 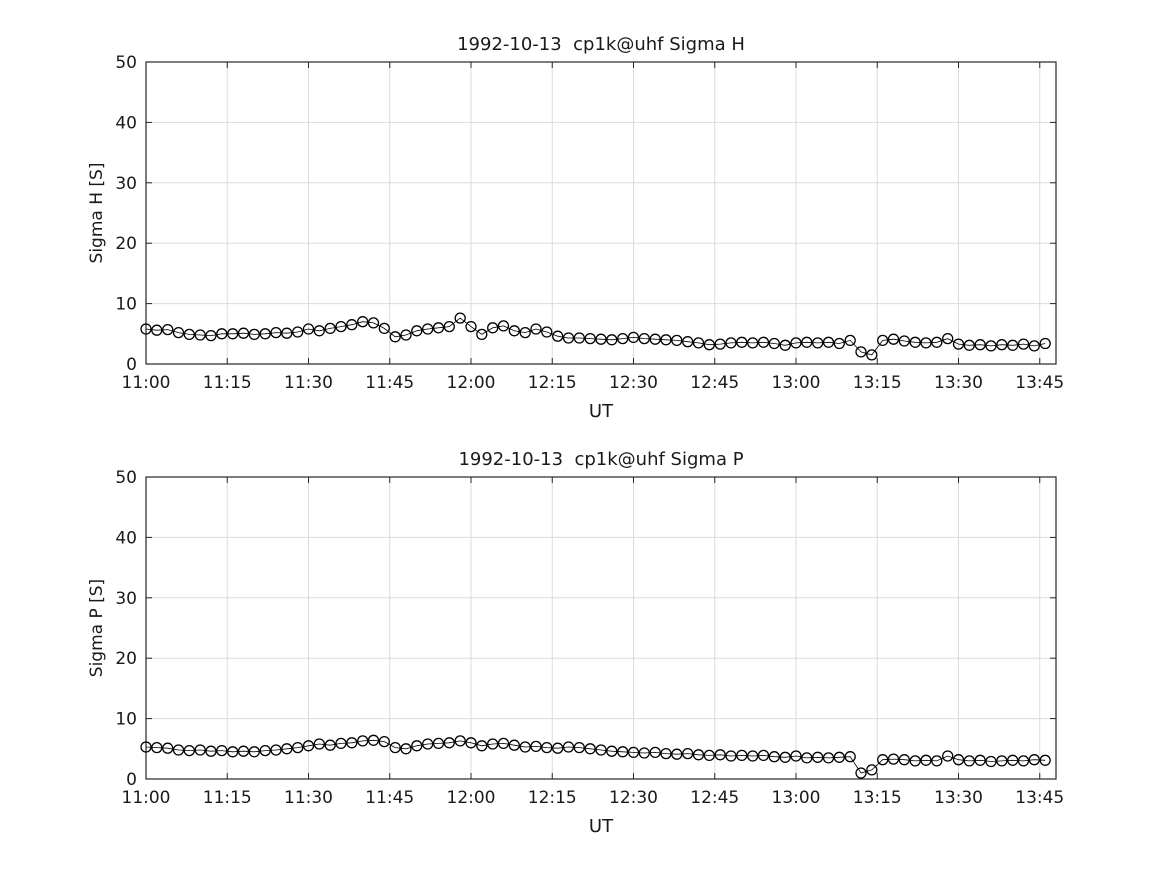 I want to click on chart-title-sigma-h: 1992-10-13 cp1k@uhf Sigma H, so click(x=601, y=44).